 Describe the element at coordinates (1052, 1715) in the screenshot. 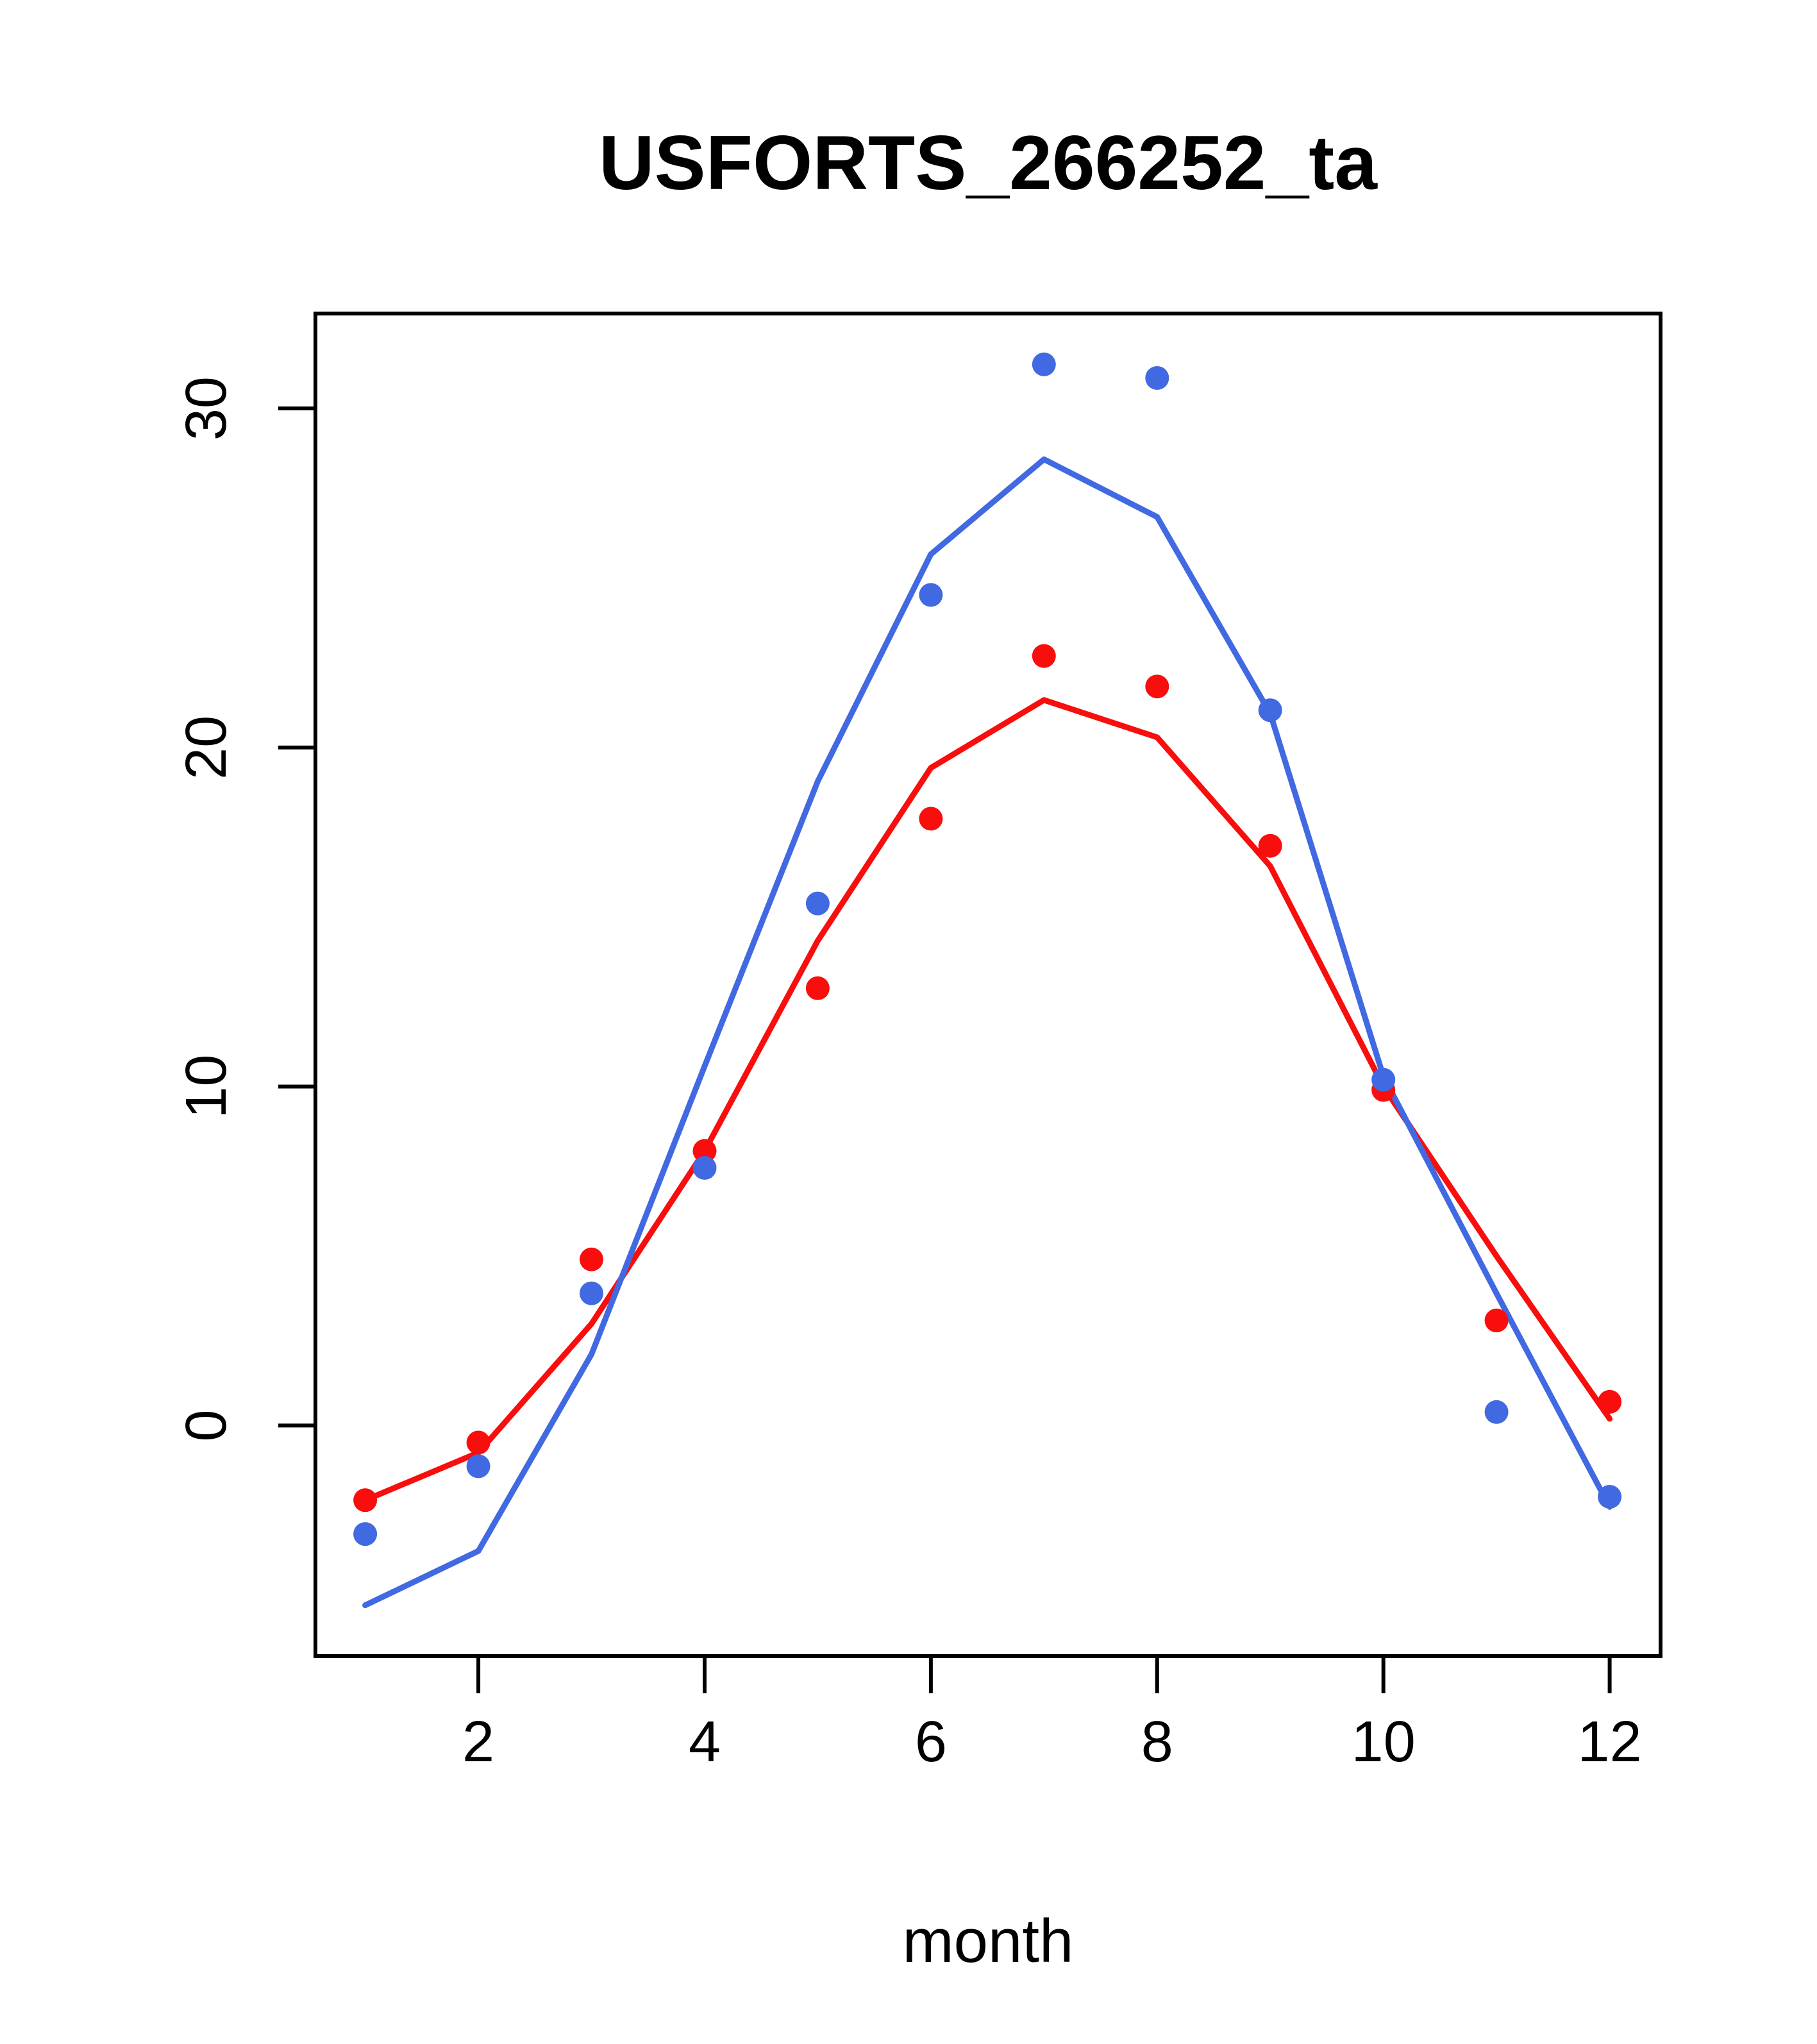

I see `x-axis-ticks: 2 4 6 8 10 12` at that location.